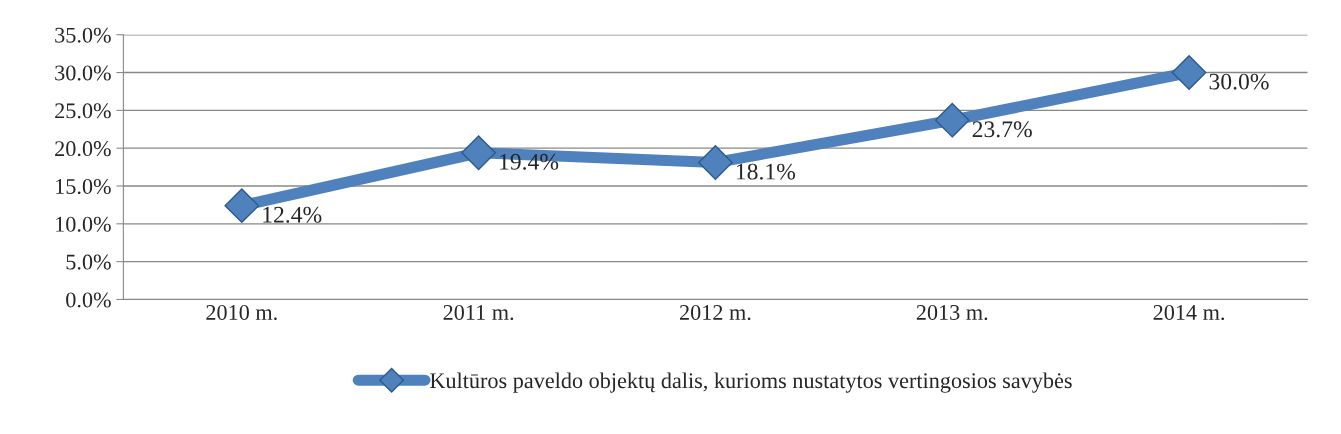  Describe the element at coordinates (241, 312) in the screenshot. I see `x-tick-label: 2010 m.` at that location.